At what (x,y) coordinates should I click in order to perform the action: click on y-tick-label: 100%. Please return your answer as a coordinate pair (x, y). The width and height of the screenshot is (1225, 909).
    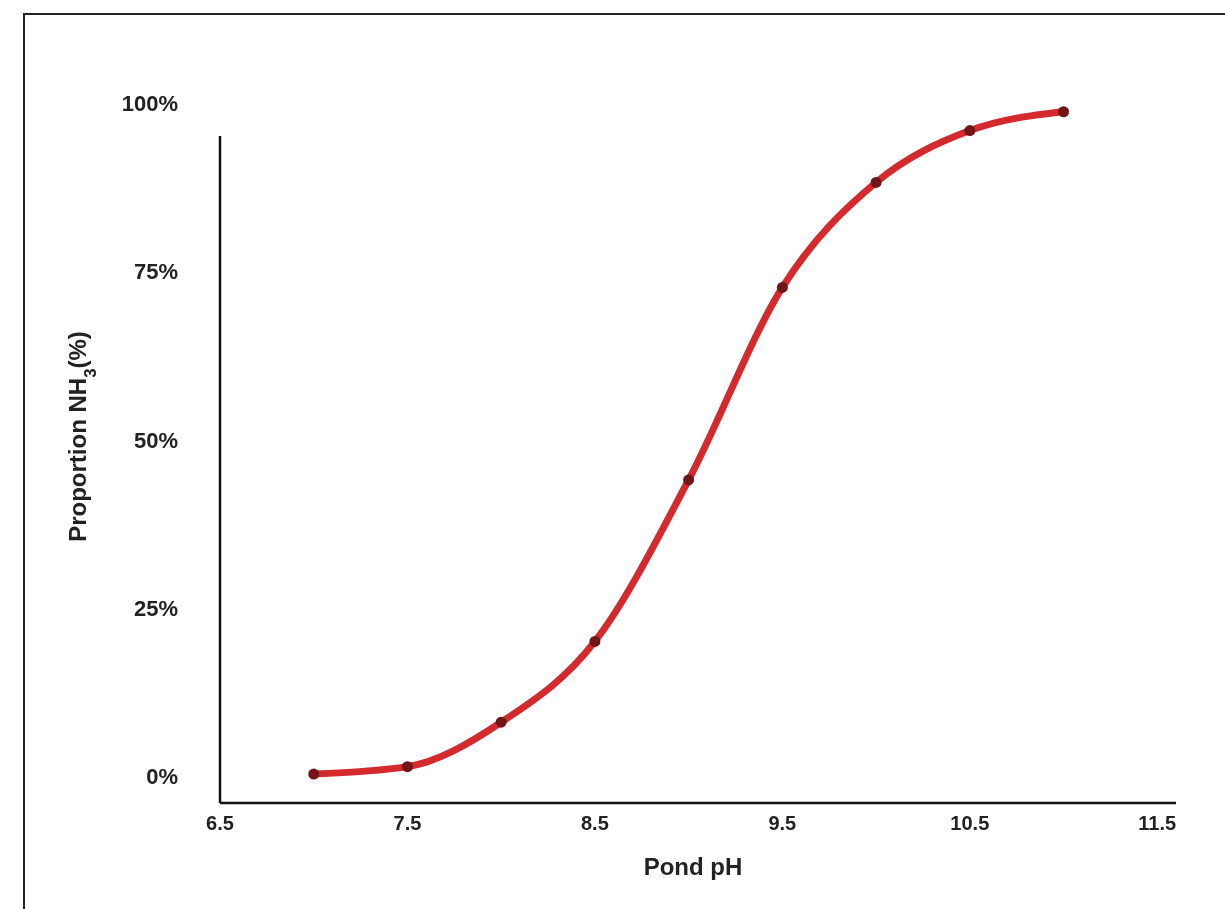
    Looking at the image, I should click on (149, 103).